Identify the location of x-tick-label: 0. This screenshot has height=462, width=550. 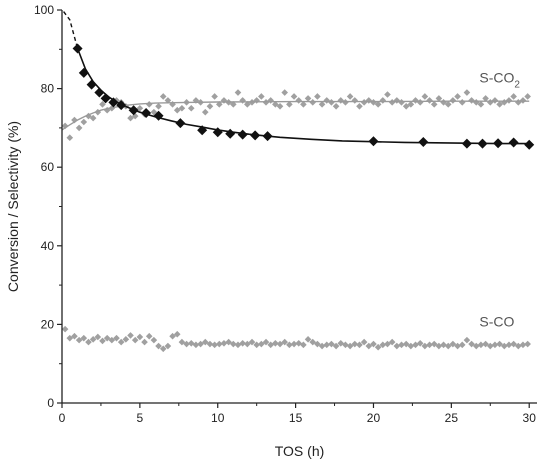
(62, 418).